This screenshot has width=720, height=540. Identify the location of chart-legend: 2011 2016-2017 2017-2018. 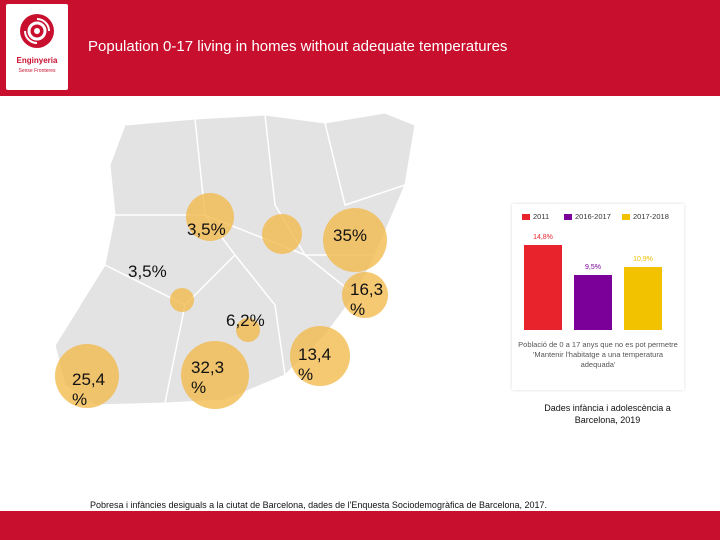
(598, 216).